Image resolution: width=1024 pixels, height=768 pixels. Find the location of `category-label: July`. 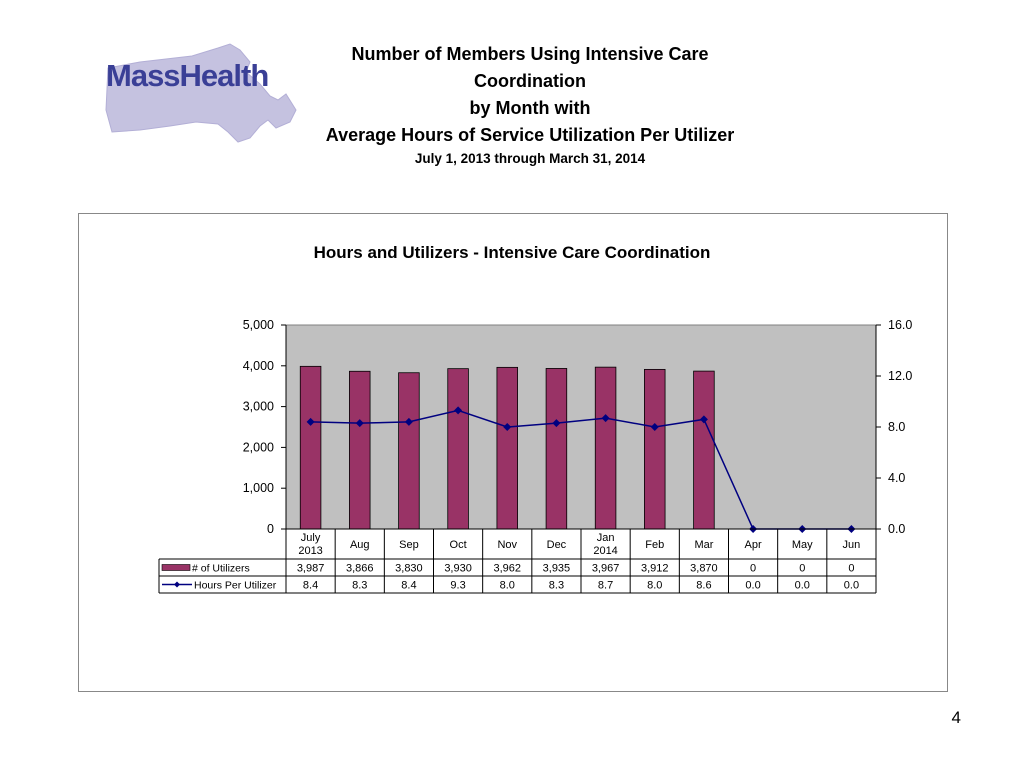

category-label: July is located at coordinates (311, 538).